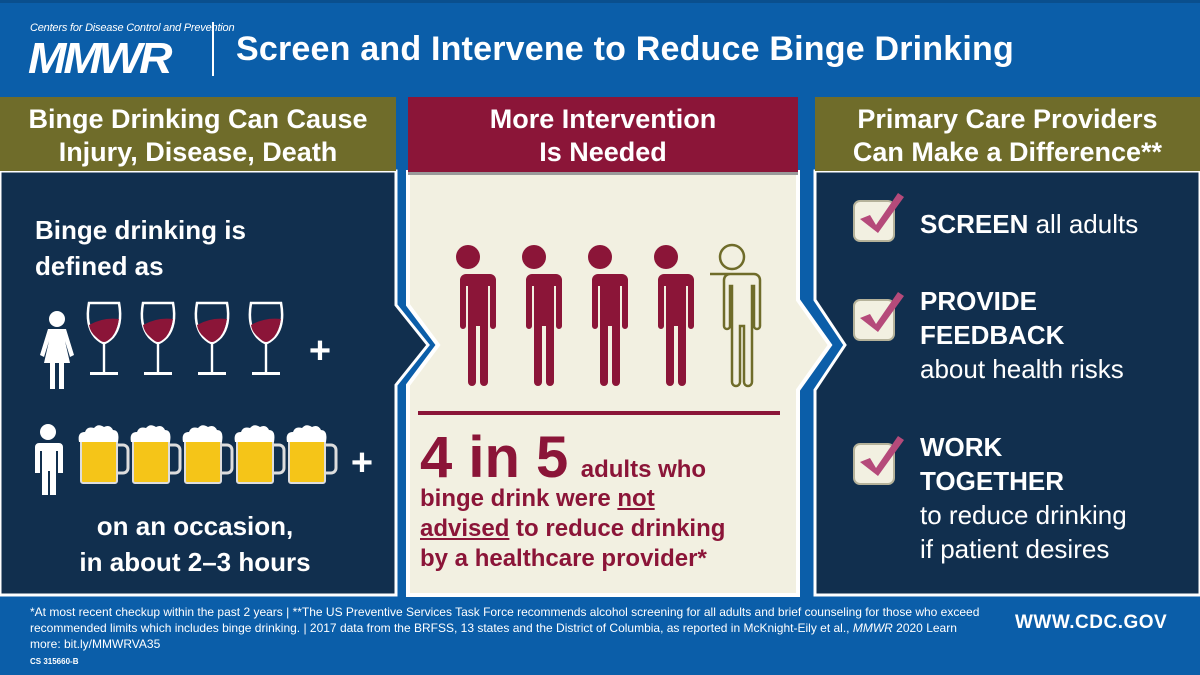 This screenshot has width=1200, height=675. Describe the element at coordinates (961, 447) in the screenshot. I see `action-keyword: WORK` at that location.